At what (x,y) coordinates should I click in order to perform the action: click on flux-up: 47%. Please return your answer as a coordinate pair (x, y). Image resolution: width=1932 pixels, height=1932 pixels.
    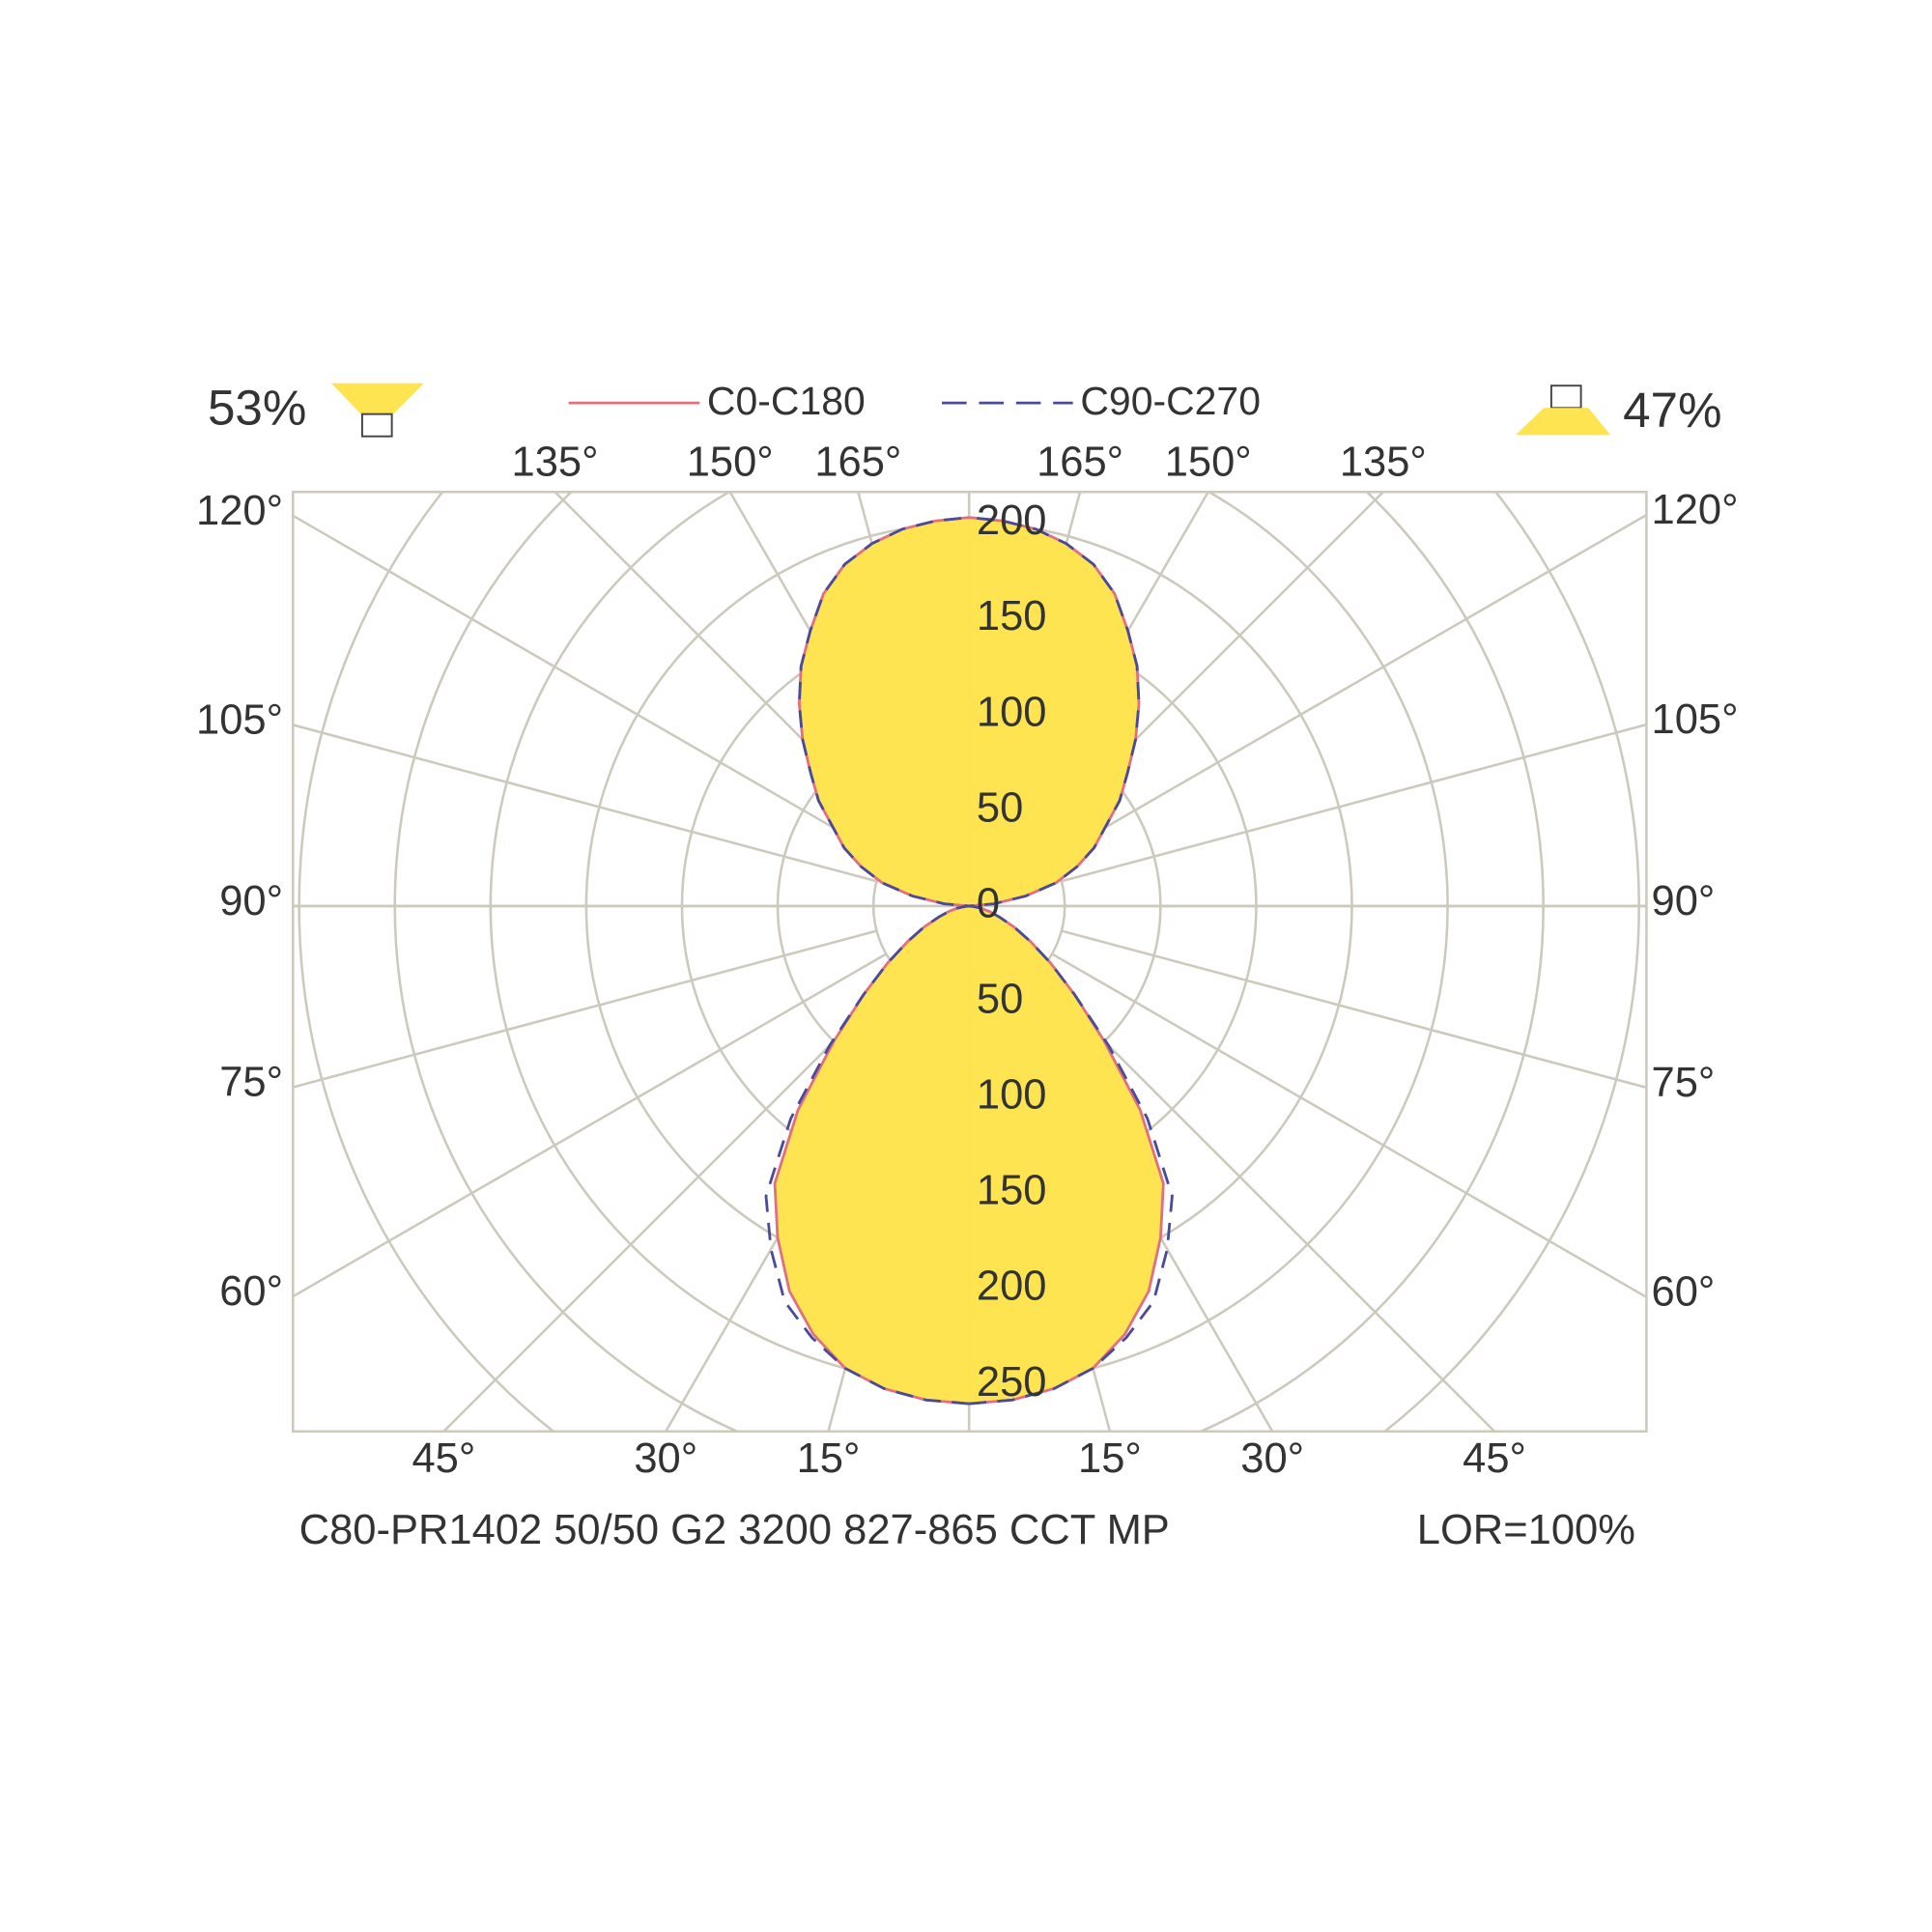
    Looking at the image, I should click on (1672, 410).